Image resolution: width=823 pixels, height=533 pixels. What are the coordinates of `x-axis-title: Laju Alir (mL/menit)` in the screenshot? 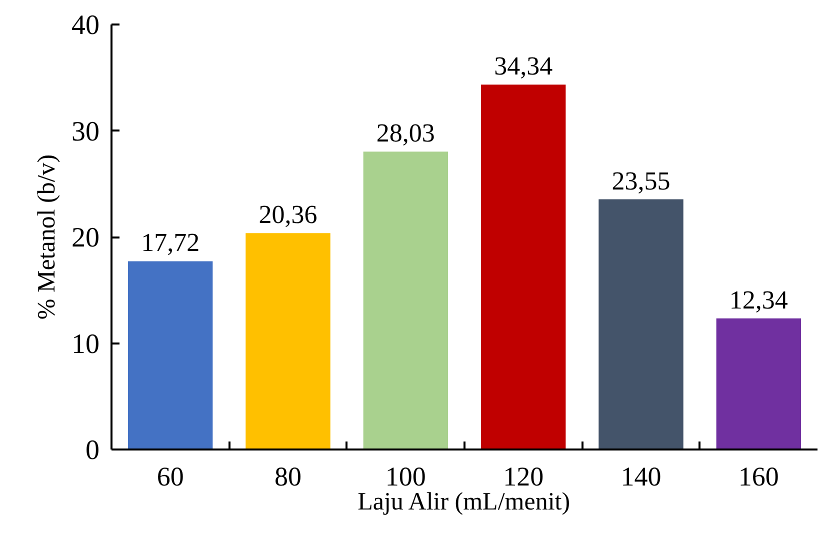 It's located at (464, 502).